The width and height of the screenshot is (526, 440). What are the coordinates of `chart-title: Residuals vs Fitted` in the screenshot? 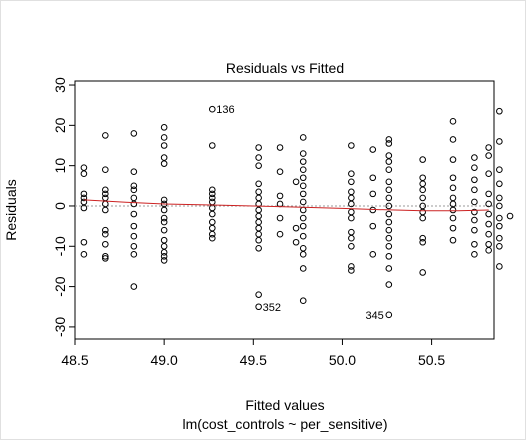 It's located at (285, 68).